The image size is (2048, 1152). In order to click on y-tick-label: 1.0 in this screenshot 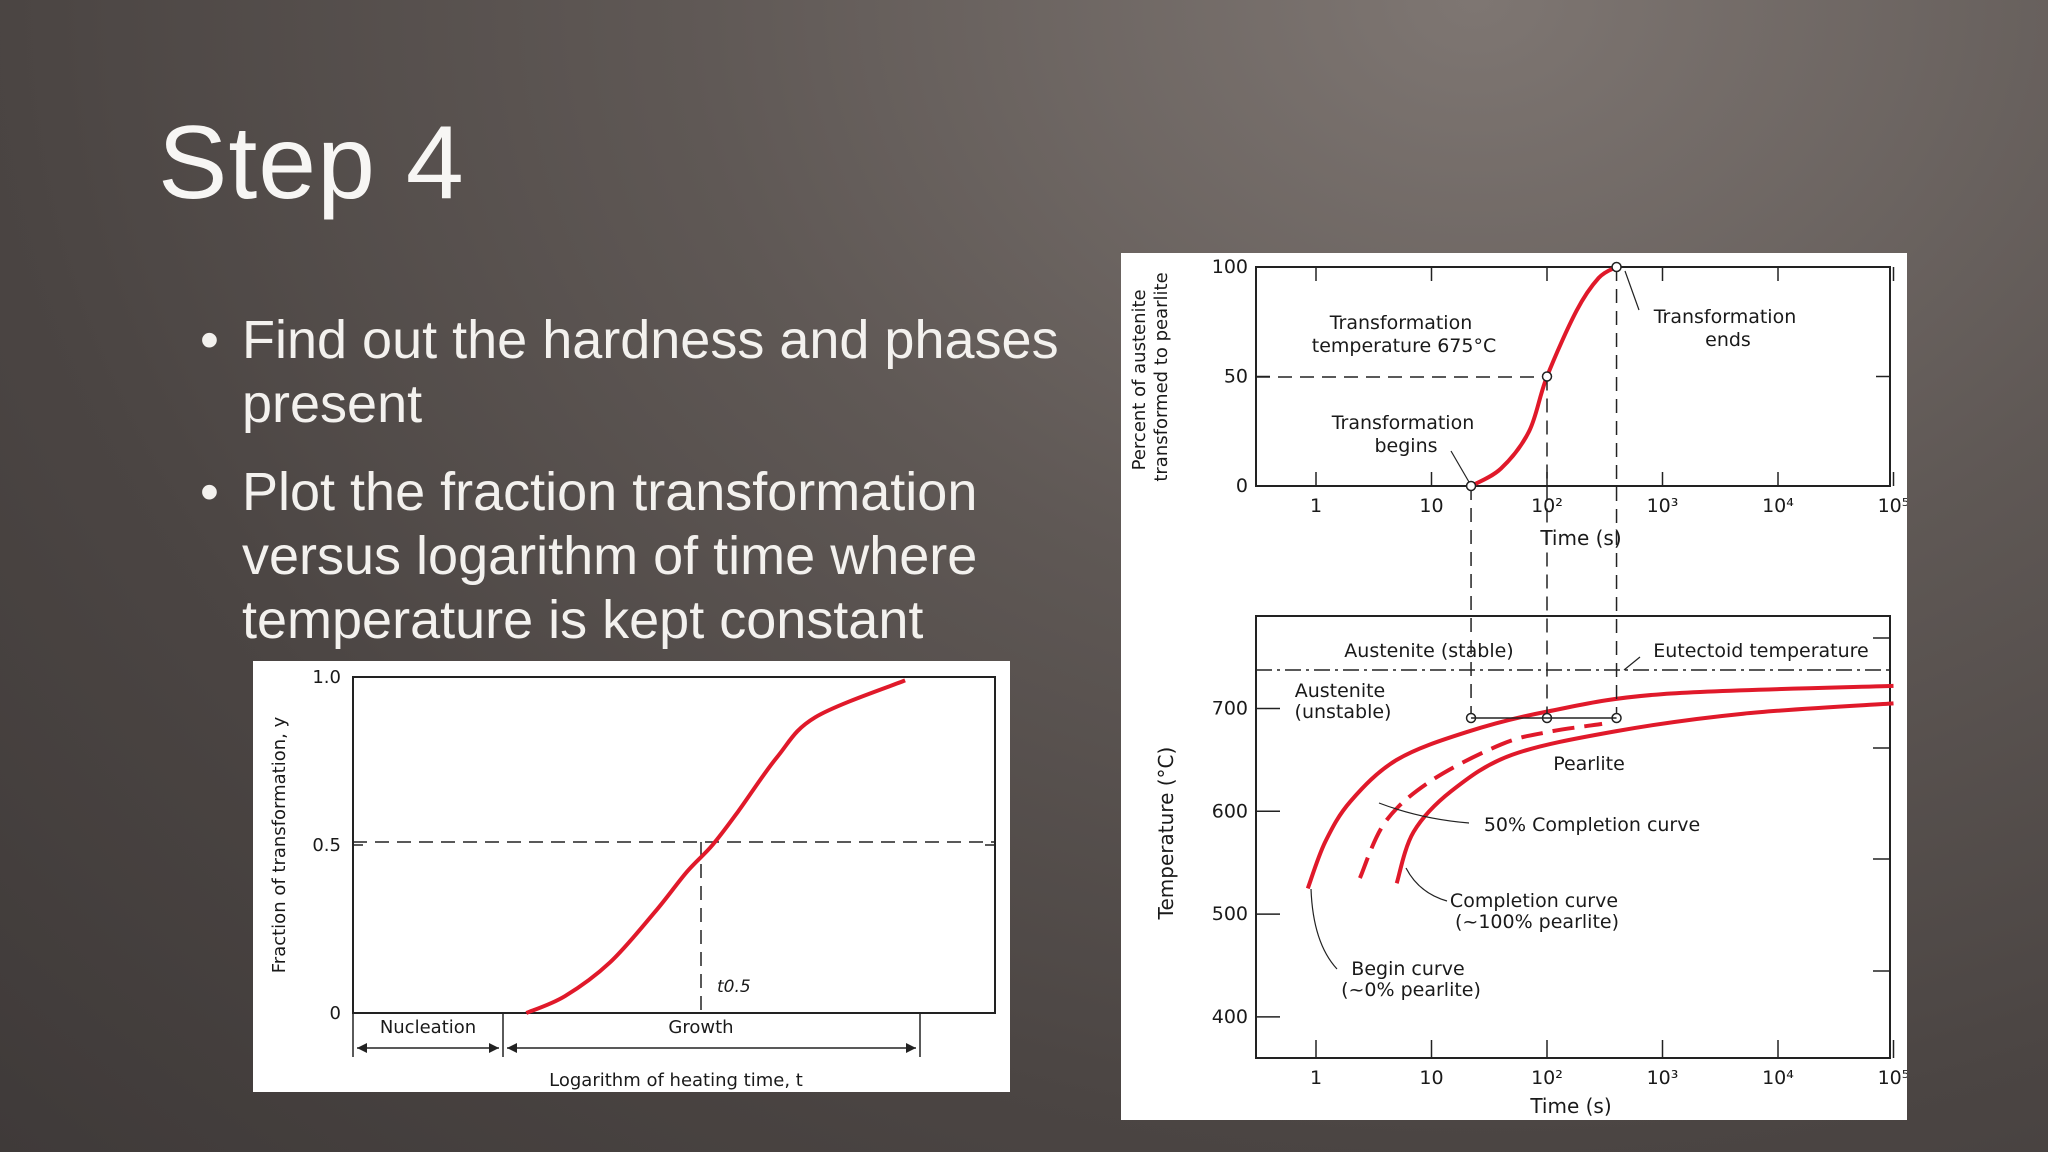, I will do `click(326, 677)`.